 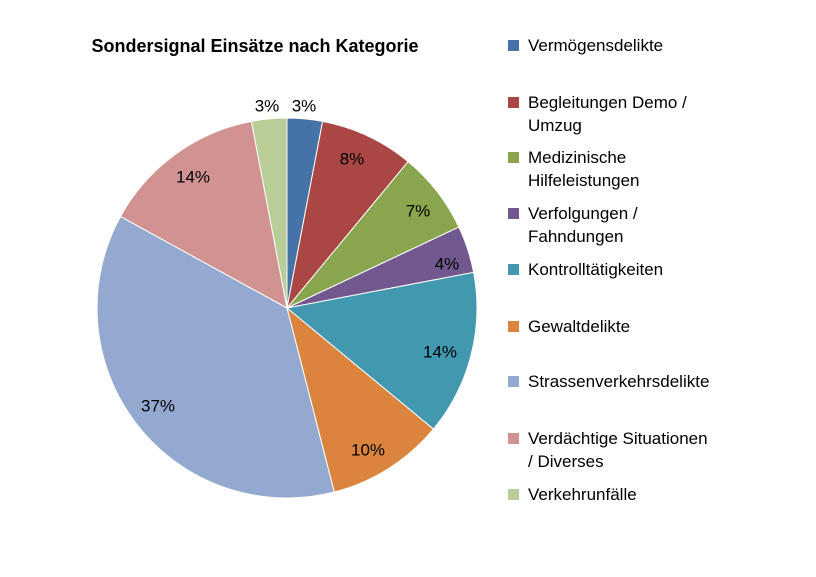 What do you see at coordinates (158, 405) in the screenshot?
I see `slice-label-7: 37%` at bounding box center [158, 405].